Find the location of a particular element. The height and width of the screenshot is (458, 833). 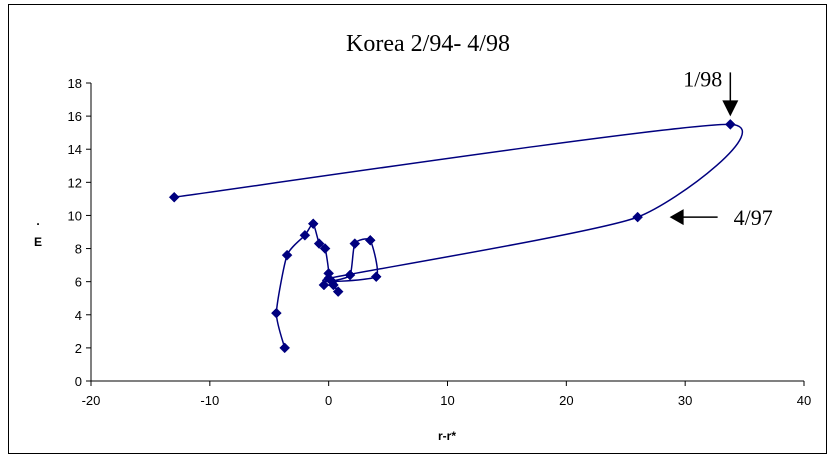

y-tick-label: 8 is located at coordinates (78, 249).